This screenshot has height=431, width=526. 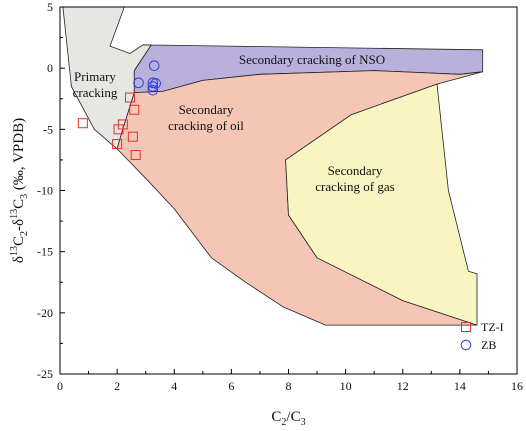 What do you see at coordinates (488, 345) in the screenshot?
I see `legend-label: ZB` at bounding box center [488, 345].